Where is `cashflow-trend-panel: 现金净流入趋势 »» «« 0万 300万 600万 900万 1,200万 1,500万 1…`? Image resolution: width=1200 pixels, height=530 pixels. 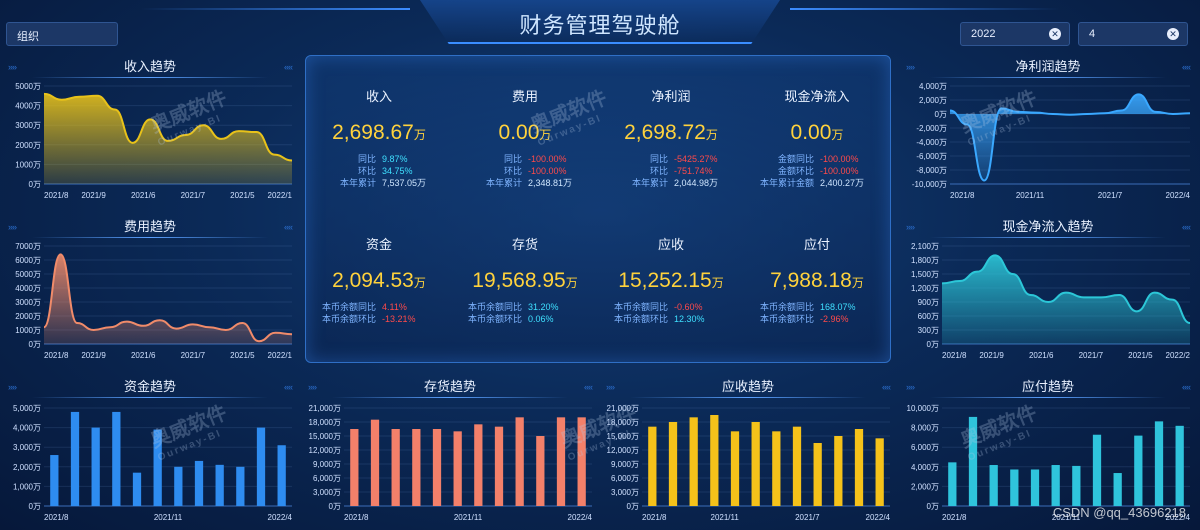
cashflow-trend-panel: 现金净流入趋势 »» «« 0万 300万 600万 900万 1,200万 1,500万 1… is located at coordinates (1048, 290).